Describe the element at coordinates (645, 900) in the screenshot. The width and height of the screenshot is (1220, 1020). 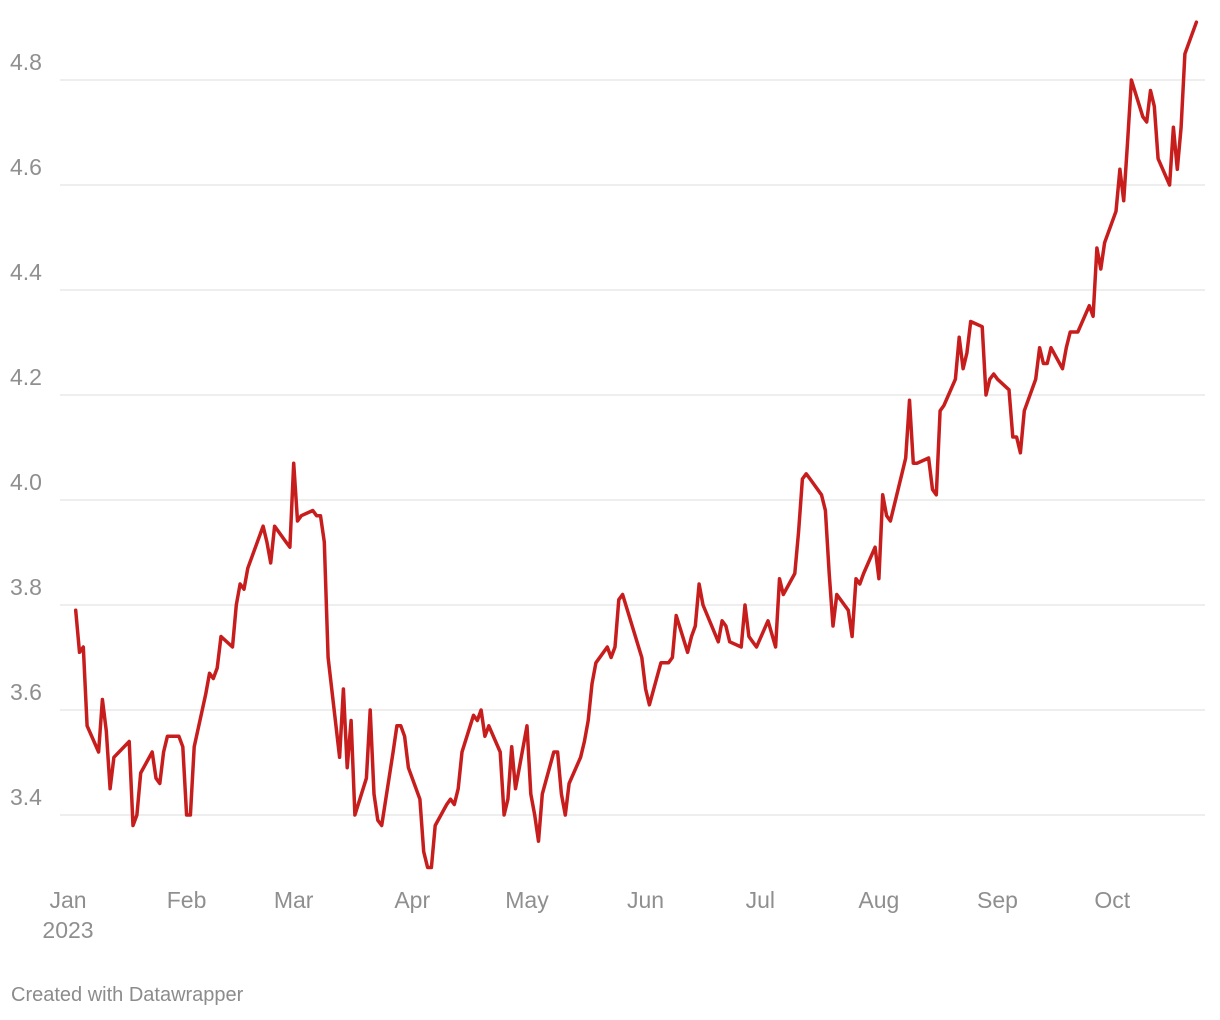
I see `x-tick-label: Jun` at that location.